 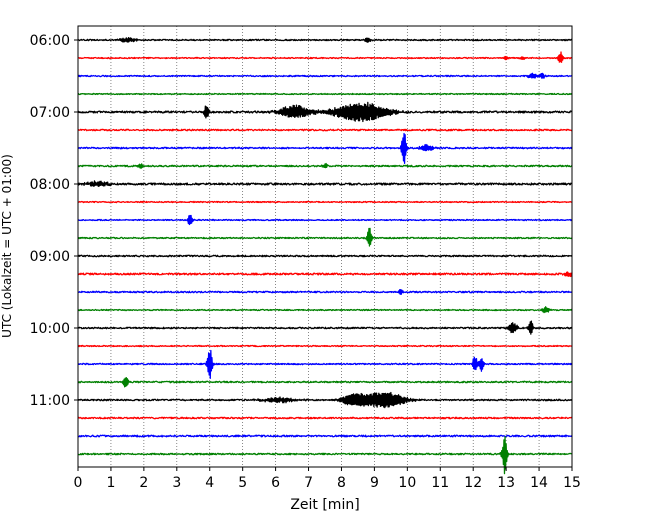 I want to click on y-tick-label-08:00: 08:00, so click(x=50, y=185).